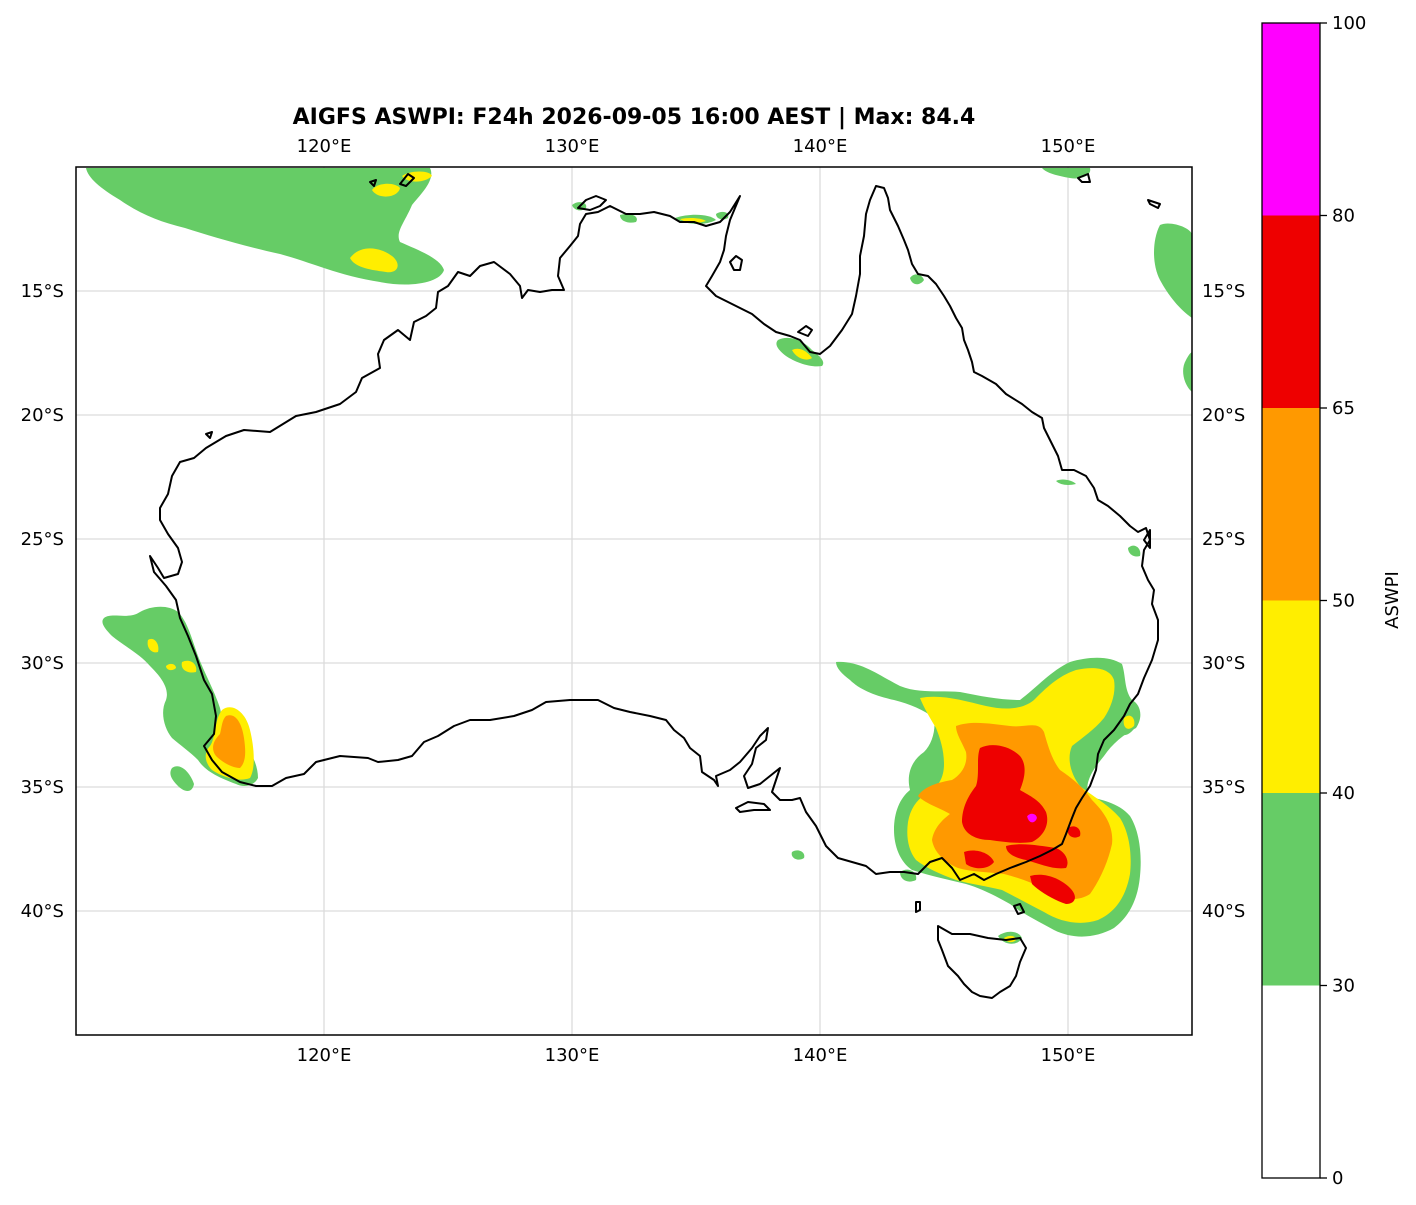 Image resolution: width=1416 pixels, height=1205 pixels. I want to click on colorbar-tick-label-50: 50, so click(1343, 601).